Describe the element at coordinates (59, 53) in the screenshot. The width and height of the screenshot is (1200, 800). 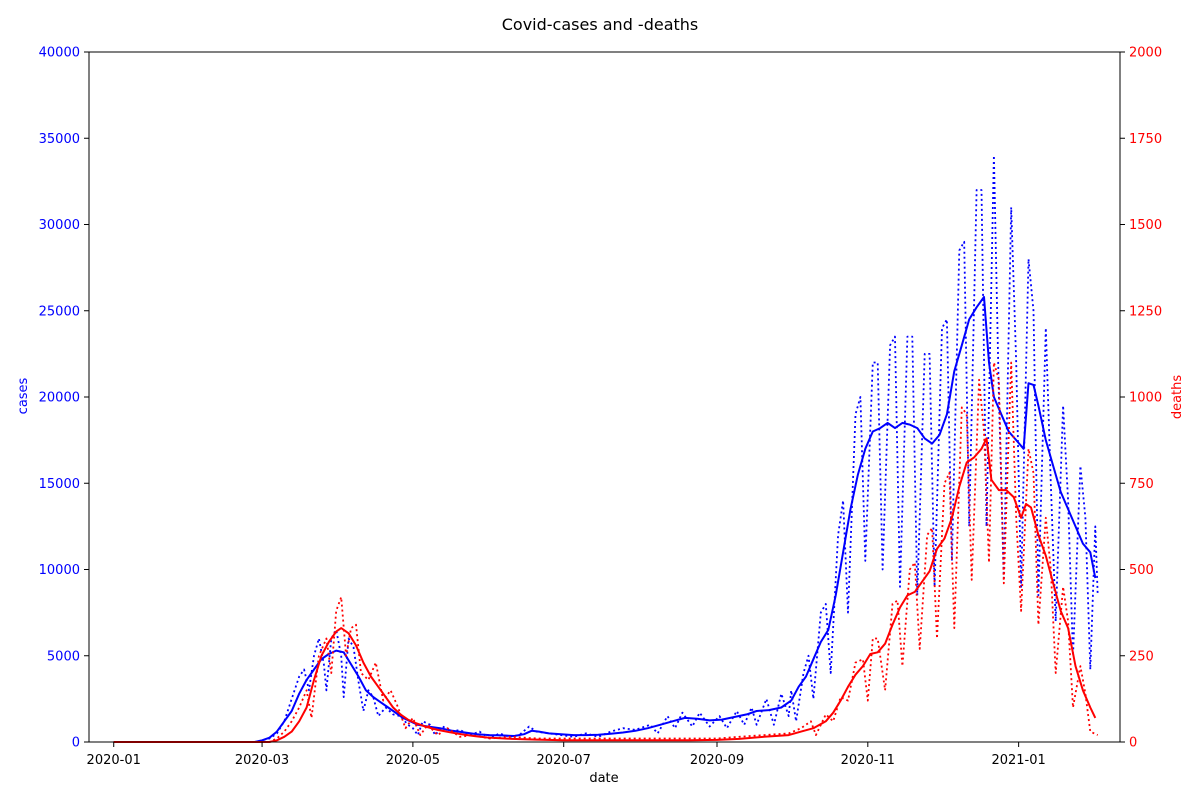
I see `y-left-tick-label: 40000` at that location.